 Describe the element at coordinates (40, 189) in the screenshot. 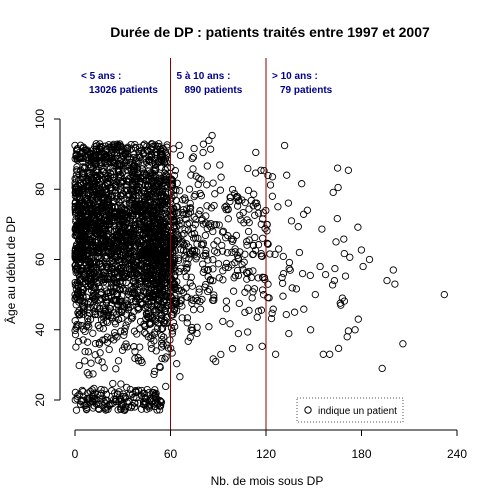

I see `y-tick-label: 80` at that location.